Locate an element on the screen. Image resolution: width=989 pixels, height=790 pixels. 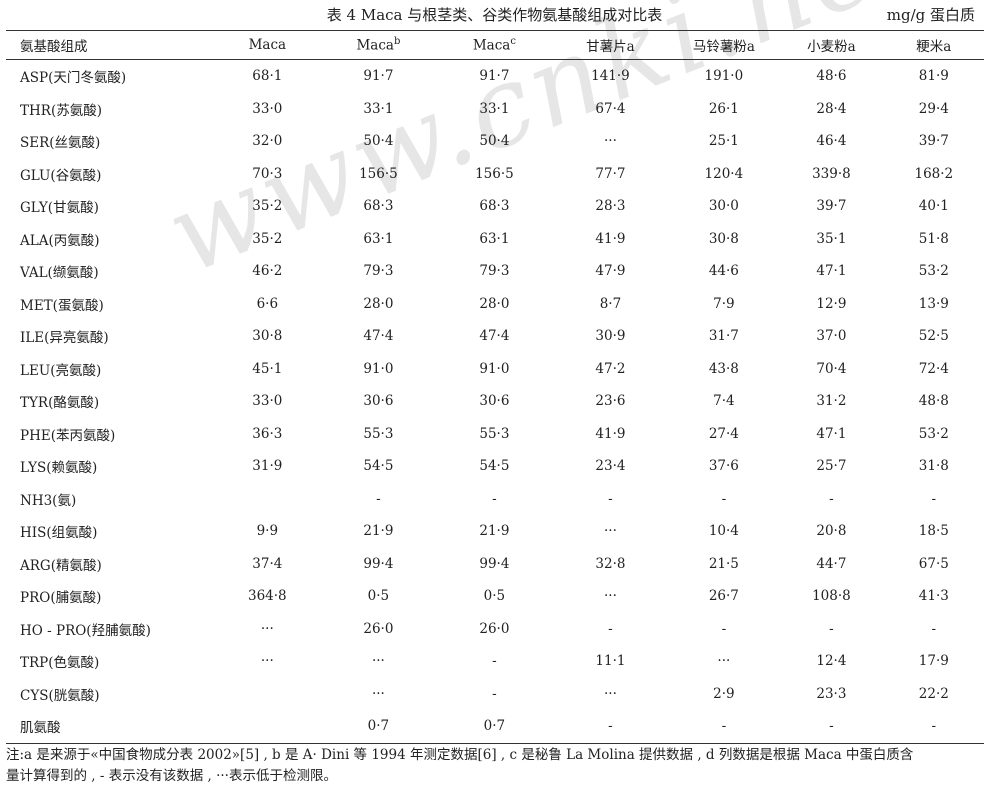
amino-acid-name-cell: PRO(脯氨酸) is located at coordinates (61, 598).